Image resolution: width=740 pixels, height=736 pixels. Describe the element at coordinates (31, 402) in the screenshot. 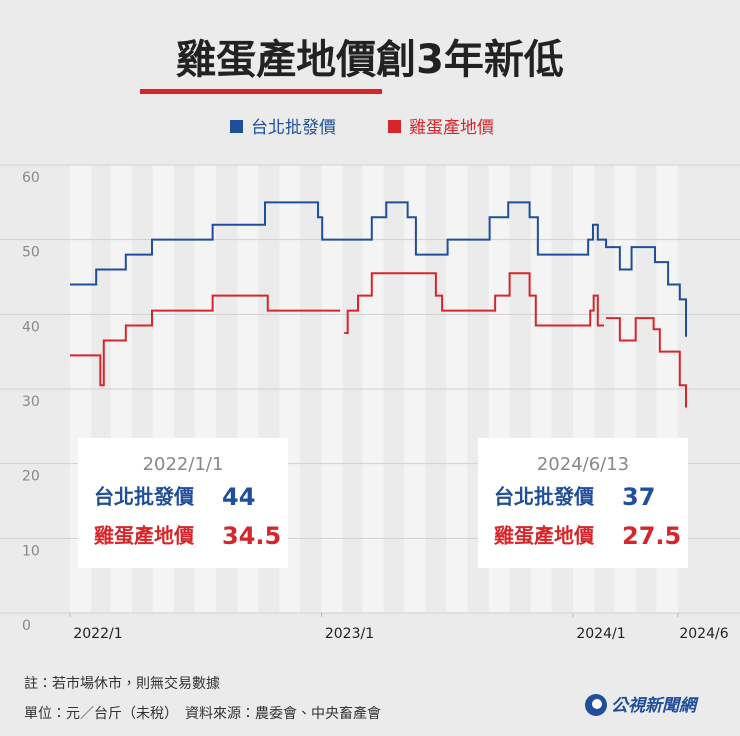

I see `y-tick-label: 30` at that location.